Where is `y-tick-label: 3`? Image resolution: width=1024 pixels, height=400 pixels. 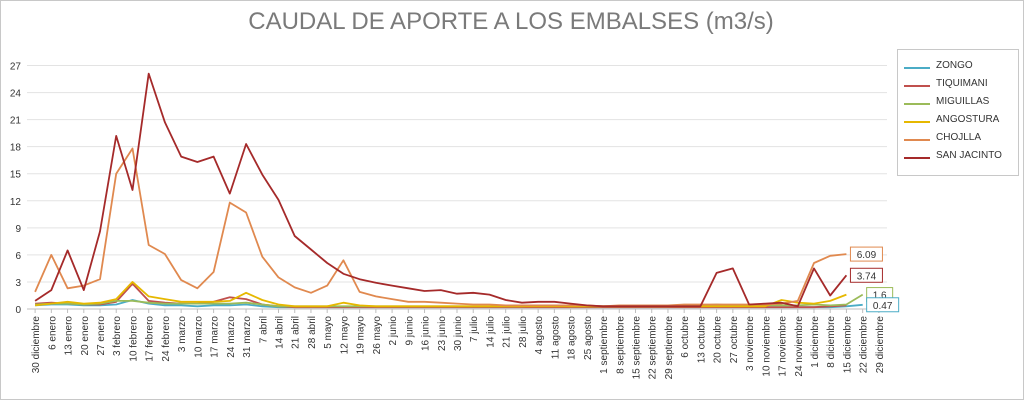
y-tick-label: 3 is located at coordinates (18, 283).